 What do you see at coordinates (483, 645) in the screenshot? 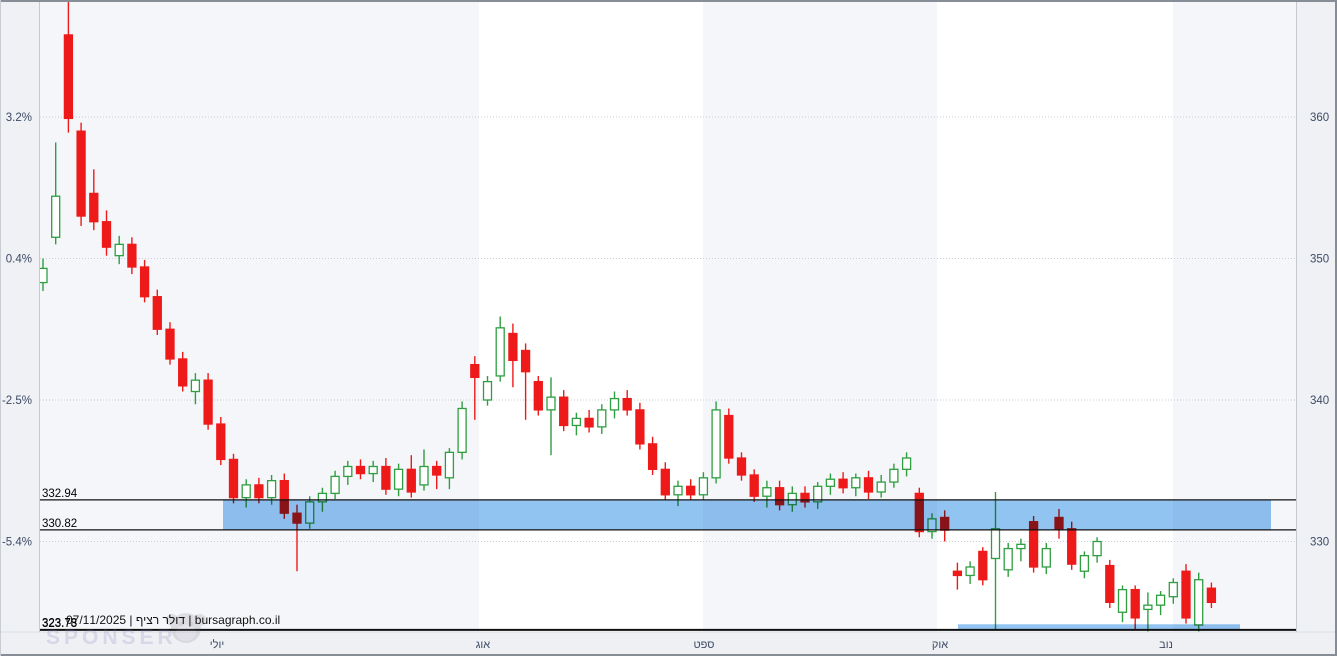
I see `month-label: אוג` at bounding box center [483, 645].